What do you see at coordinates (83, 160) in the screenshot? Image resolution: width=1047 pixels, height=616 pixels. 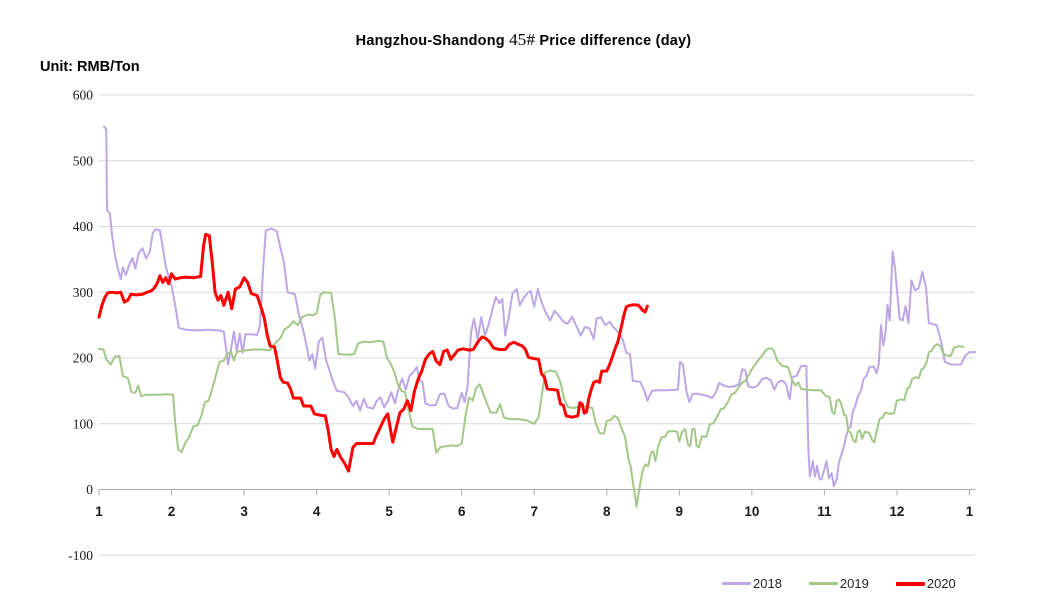 I see `y-axis-label-500: 500` at bounding box center [83, 160].